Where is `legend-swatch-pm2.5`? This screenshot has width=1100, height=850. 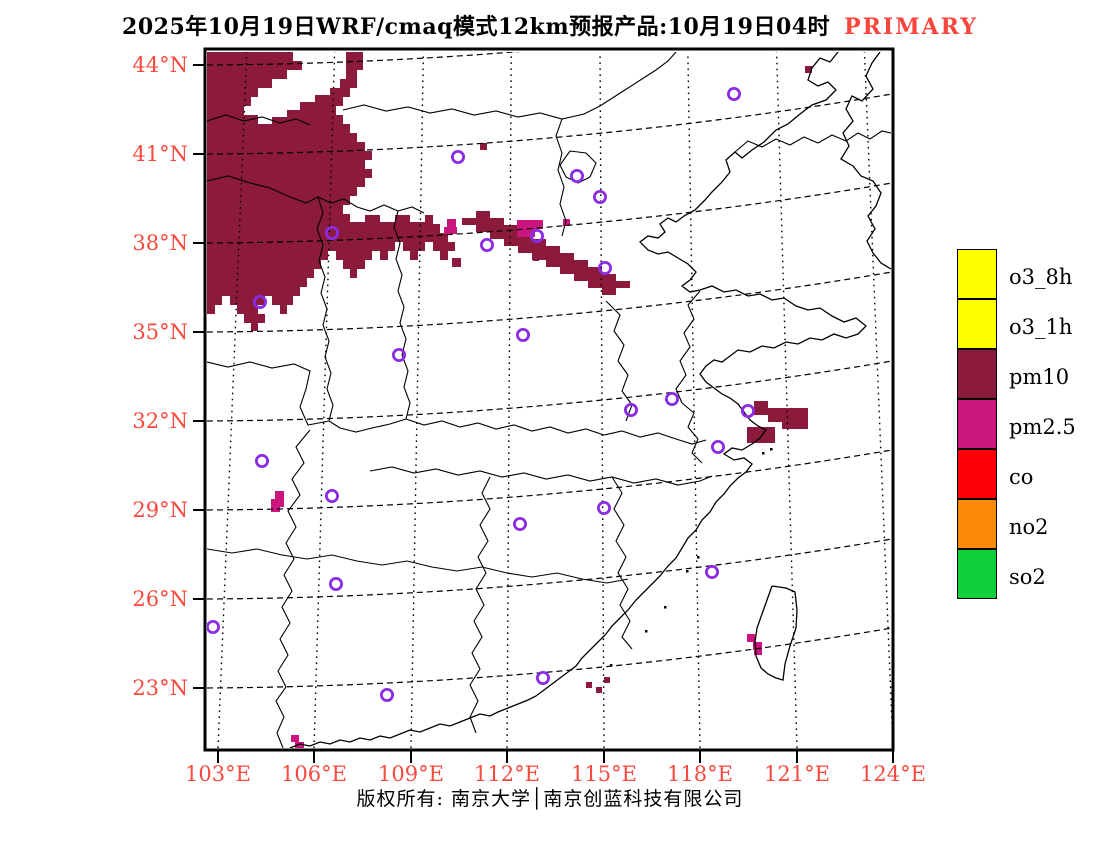
legend-swatch-pm2.5 is located at coordinates (977, 424).